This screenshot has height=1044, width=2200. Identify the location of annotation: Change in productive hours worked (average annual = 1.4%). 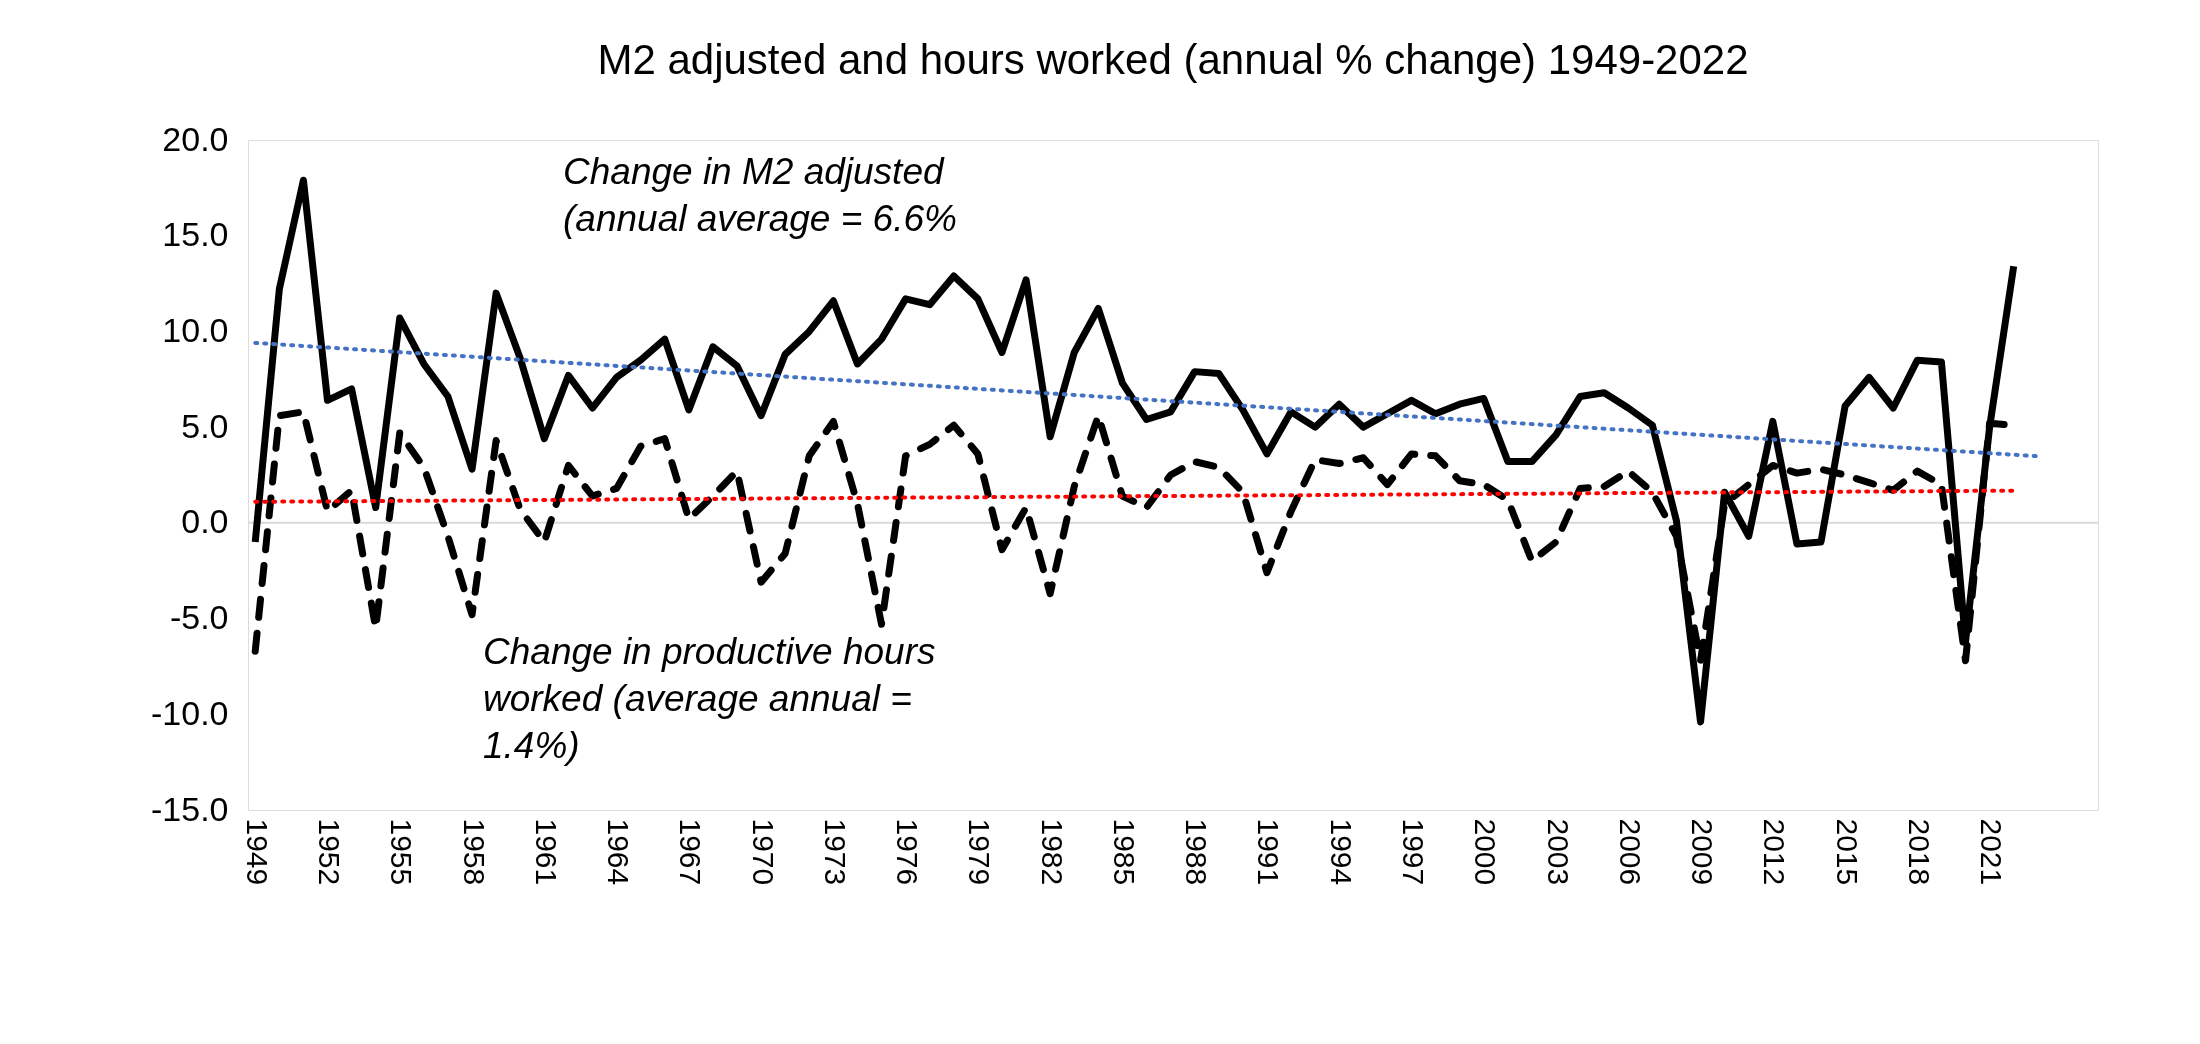
(709, 698).